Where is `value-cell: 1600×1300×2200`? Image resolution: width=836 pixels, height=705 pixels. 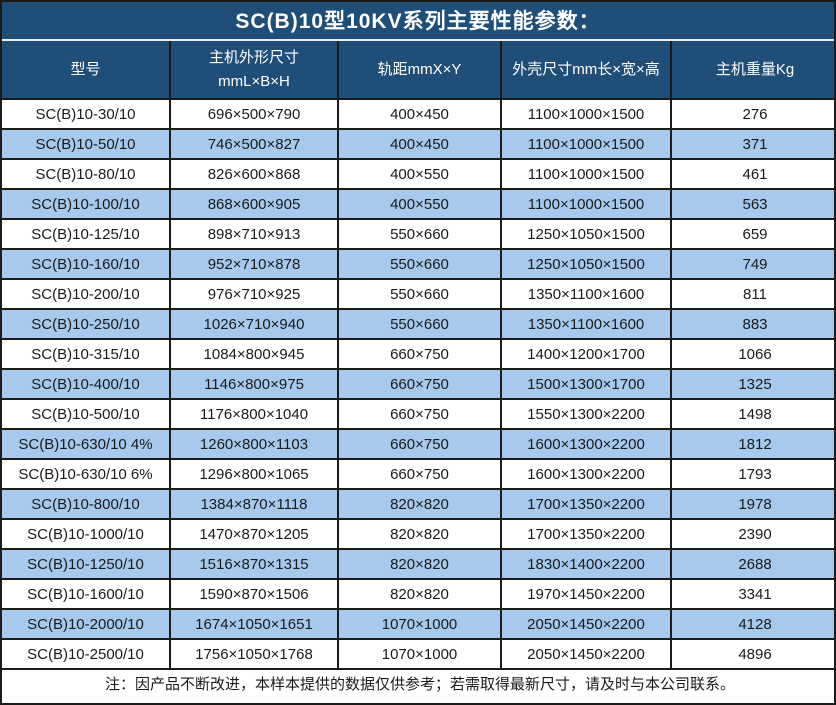
value-cell: 1600×1300×2200 is located at coordinates (586, 474).